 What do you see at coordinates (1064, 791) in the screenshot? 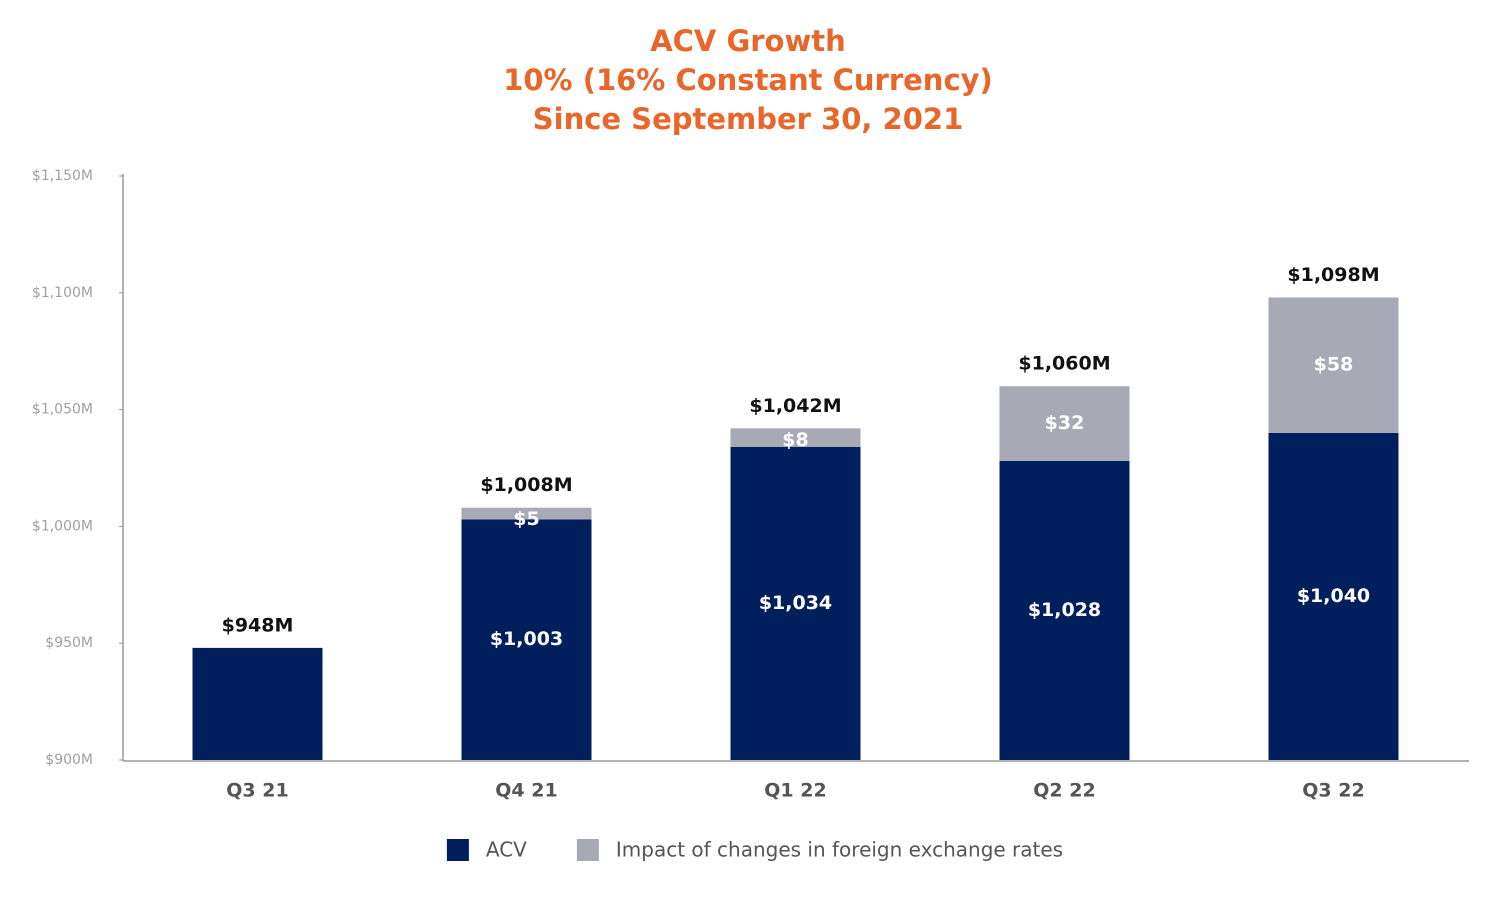
I see `x-tick-label: Q2 22` at bounding box center [1064, 791].